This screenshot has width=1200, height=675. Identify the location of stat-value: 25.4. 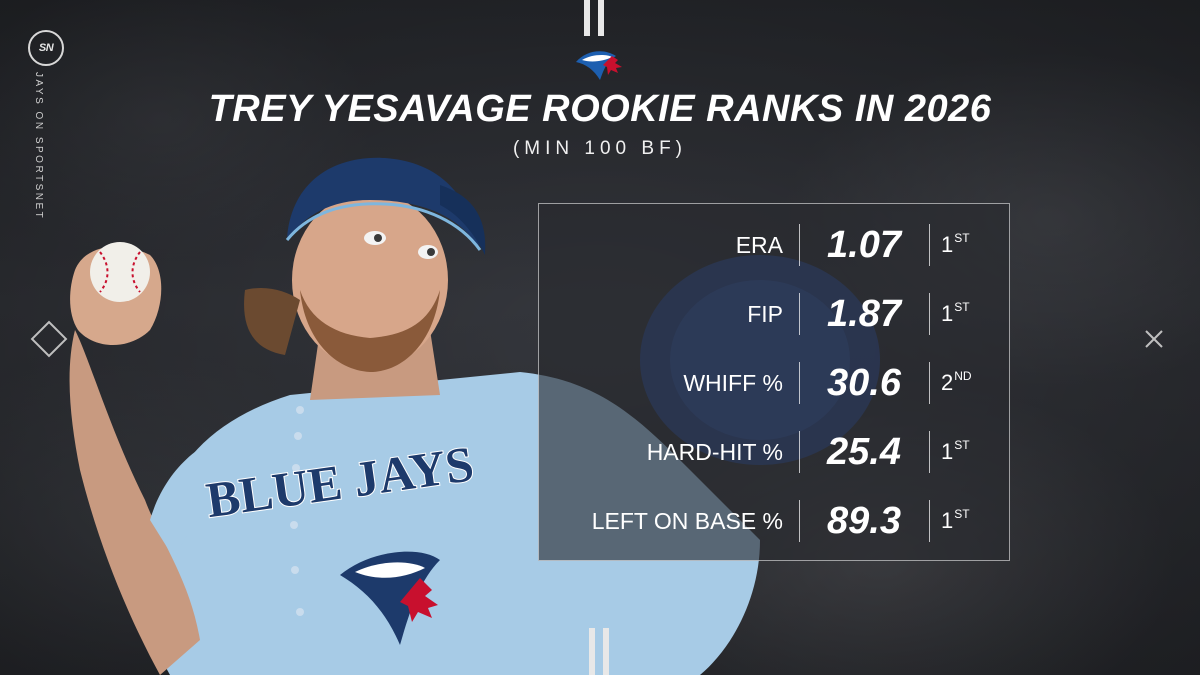
(864, 452).